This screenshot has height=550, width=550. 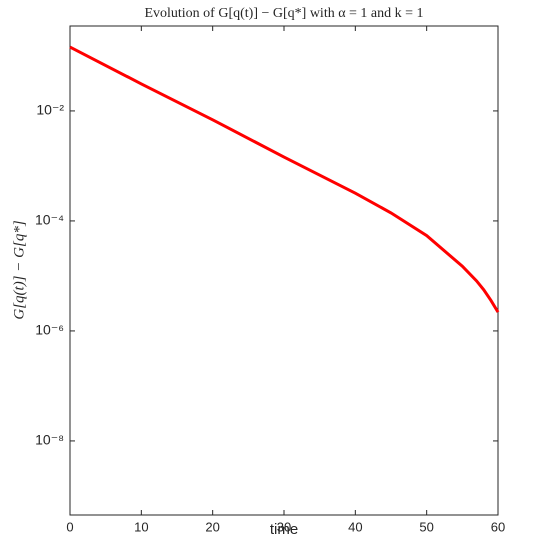 I want to click on x-axis-label: time, so click(x=284, y=529).